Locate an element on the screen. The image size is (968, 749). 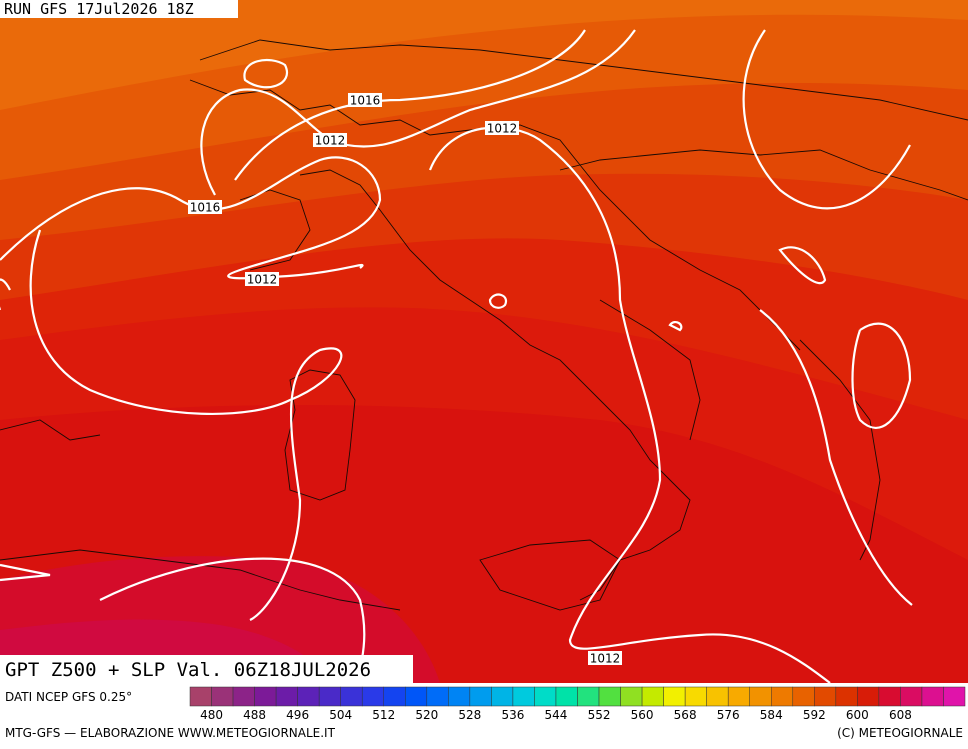
header-box is located at coordinates (119, 9).